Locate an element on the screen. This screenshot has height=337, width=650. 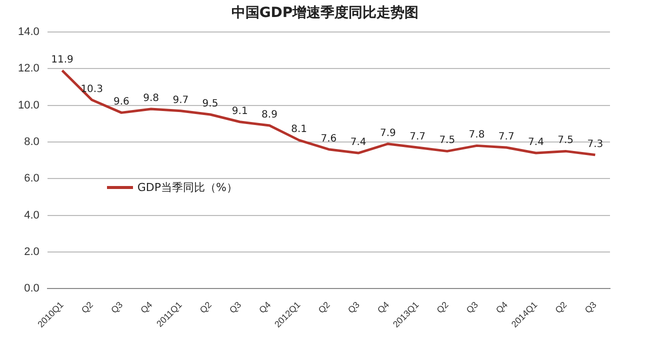
data-label: 7.6 is located at coordinates (328, 138).